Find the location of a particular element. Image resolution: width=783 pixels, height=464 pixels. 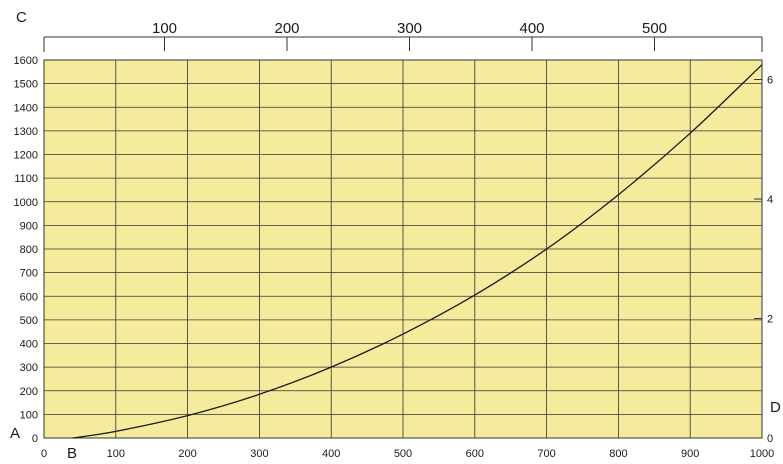

x-tick-label: 500 is located at coordinates (403, 454).